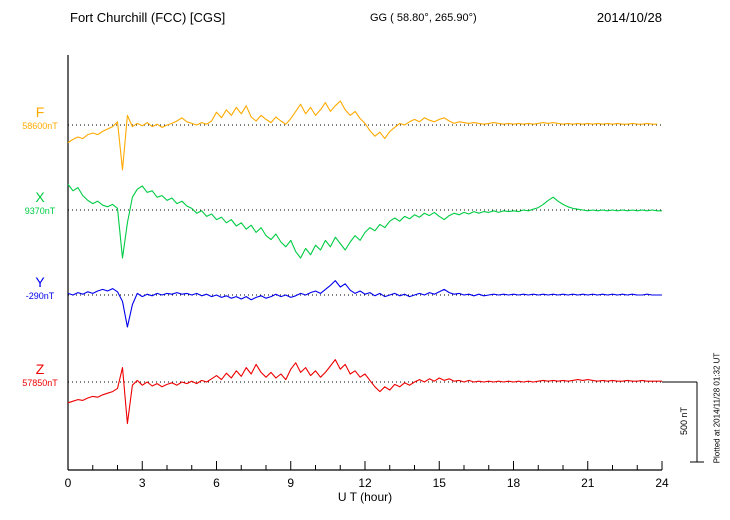 The width and height of the screenshot is (730, 520). What do you see at coordinates (68, 483) in the screenshot?
I see `x-tick-label: 0` at bounding box center [68, 483].